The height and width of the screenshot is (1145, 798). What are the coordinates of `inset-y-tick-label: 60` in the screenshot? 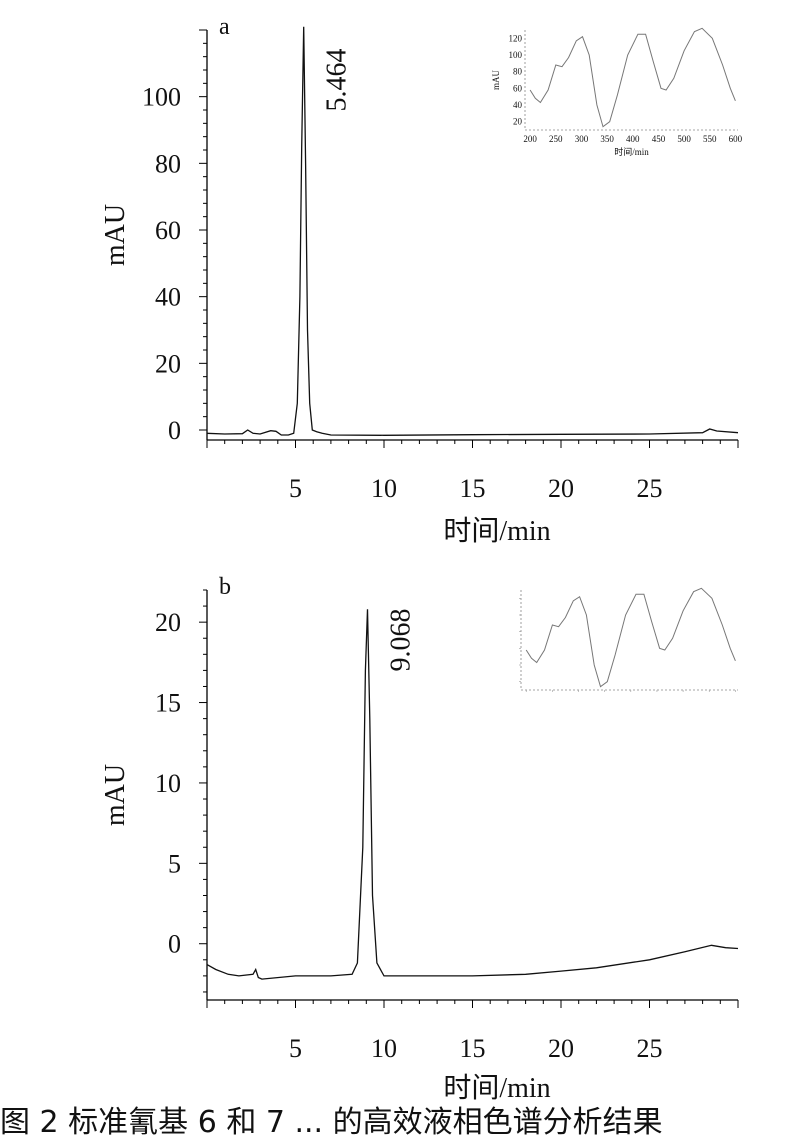 It's located at (518, 88).